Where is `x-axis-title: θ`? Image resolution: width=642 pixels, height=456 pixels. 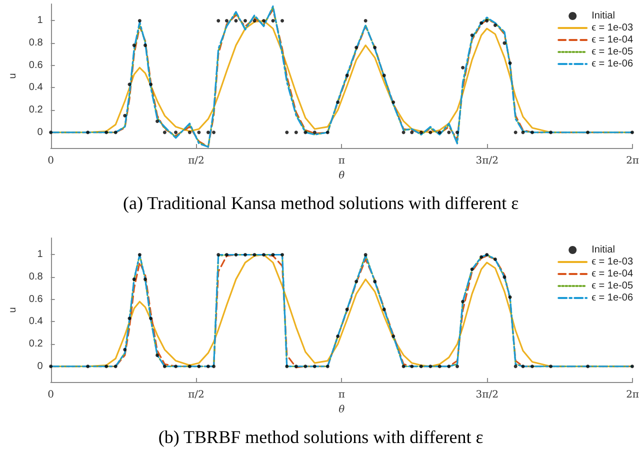
x-axis-title: θ is located at coordinates (341, 410).